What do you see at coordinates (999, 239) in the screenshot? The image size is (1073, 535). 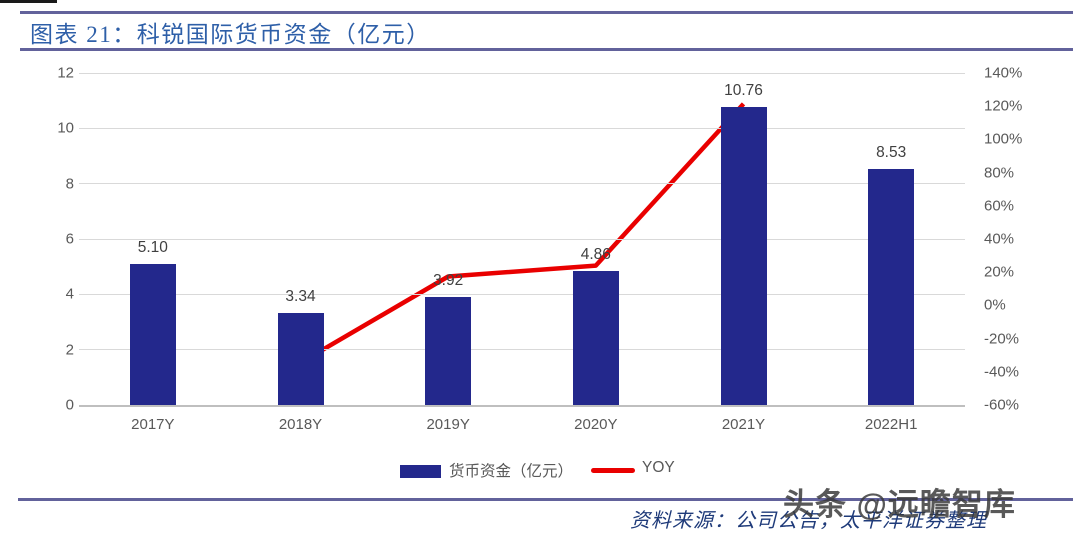 I see `y-axis-label-right: 40%` at bounding box center [999, 239].